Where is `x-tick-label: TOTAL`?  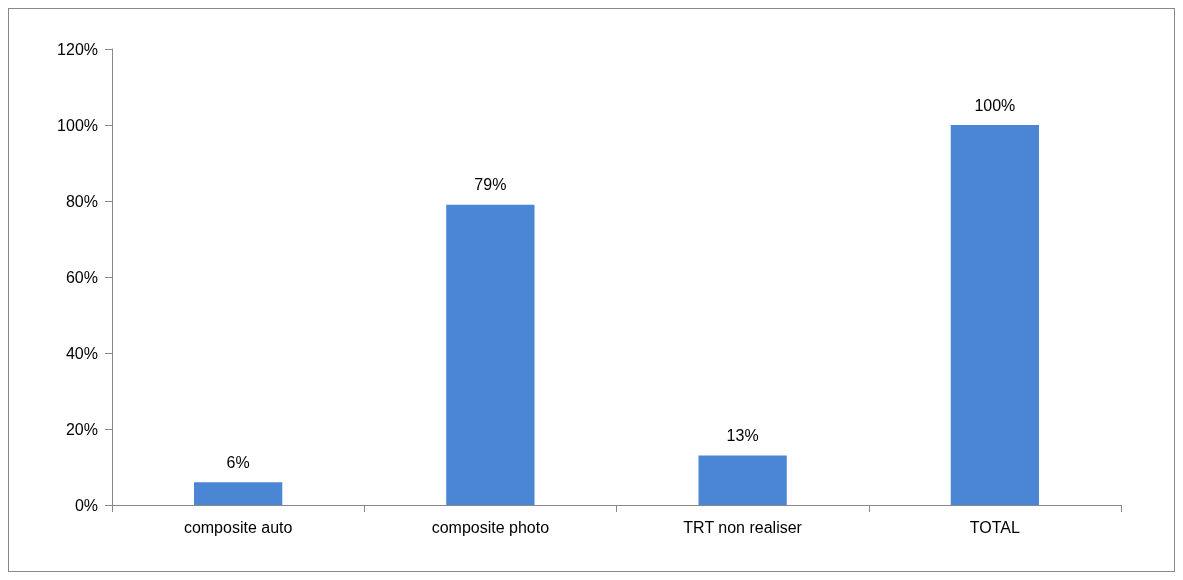 x-tick-label: TOTAL is located at coordinates (995, 527).